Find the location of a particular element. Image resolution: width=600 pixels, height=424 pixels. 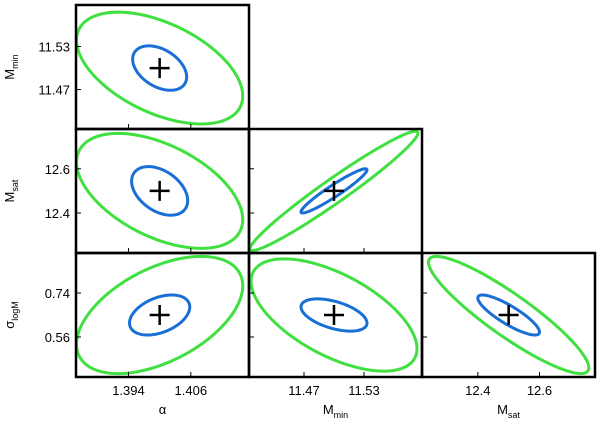

y-tick-label: 12.4 is located at coordinates (57, 213).